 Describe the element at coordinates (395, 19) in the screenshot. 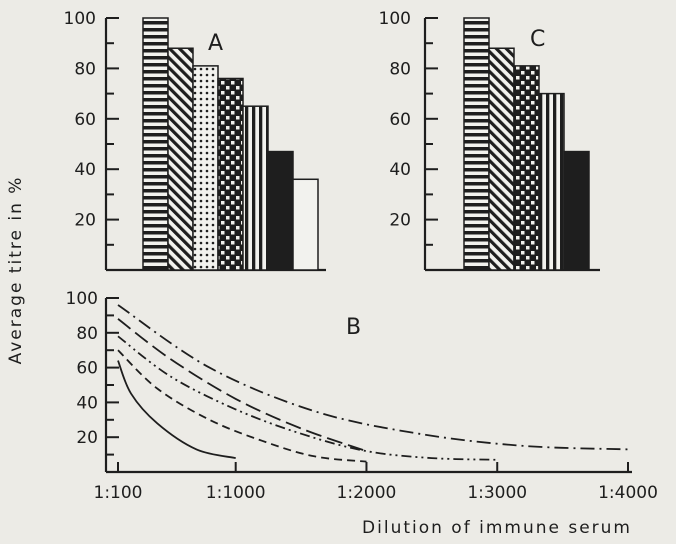

I see `panel-c-y-tick-label: 100` at that location.